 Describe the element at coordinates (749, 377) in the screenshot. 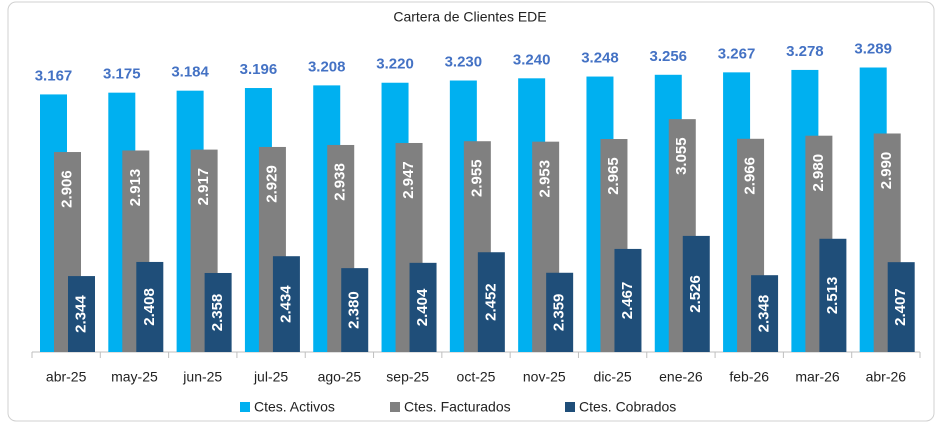

I see `x-tick-label: feb-26` at that location.